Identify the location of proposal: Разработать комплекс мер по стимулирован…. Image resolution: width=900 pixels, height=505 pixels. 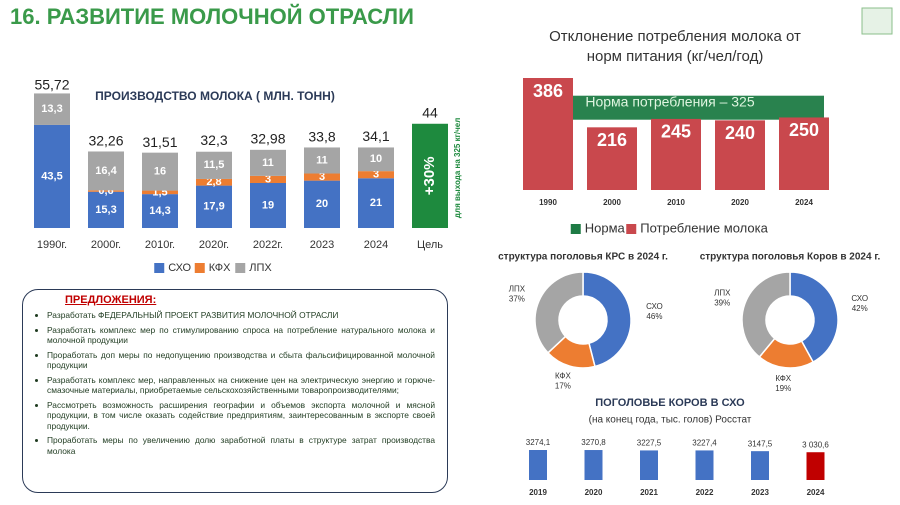
(241, 335).